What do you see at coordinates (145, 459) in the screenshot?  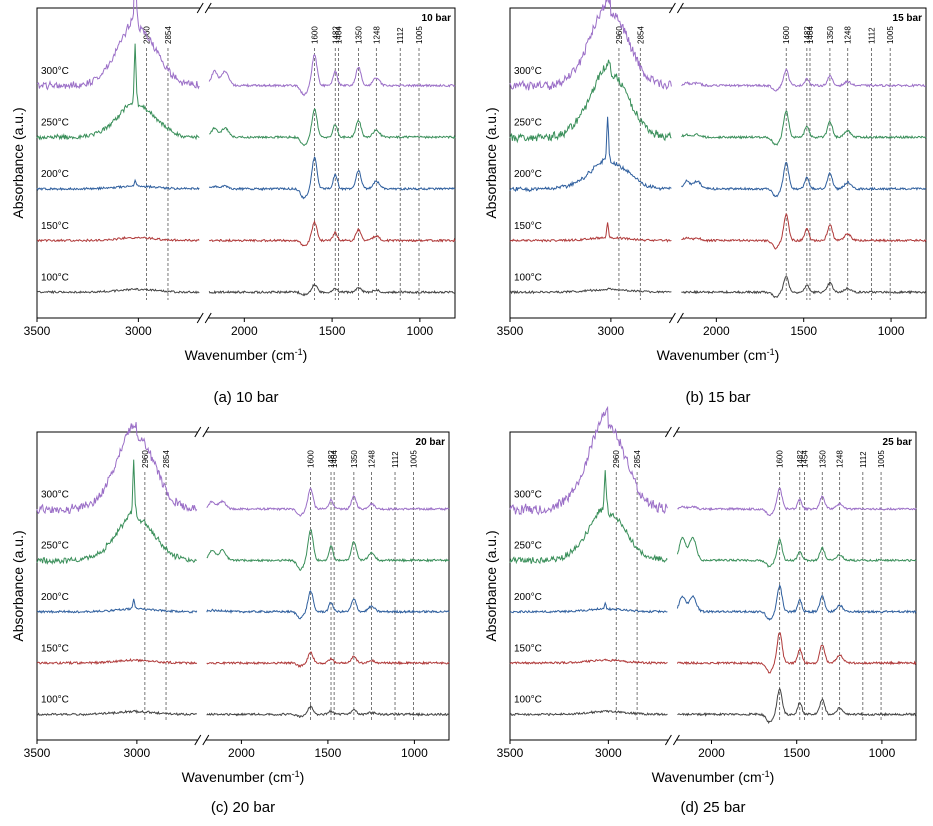 I see `peak-label: 2960` at bounding box center [145, 459].